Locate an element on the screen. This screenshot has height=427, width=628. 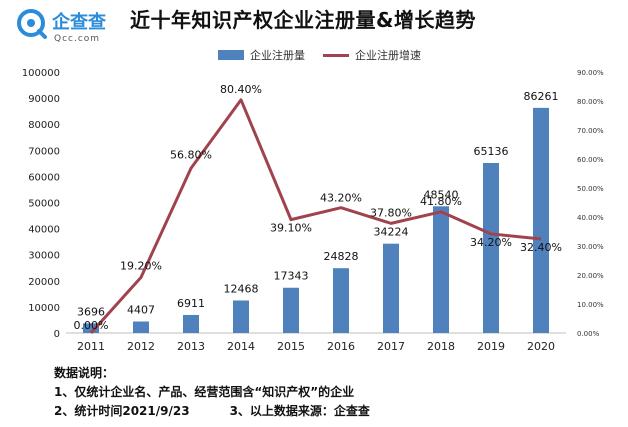
bar-data-label: 3696 is located at coordinates (91, 311).